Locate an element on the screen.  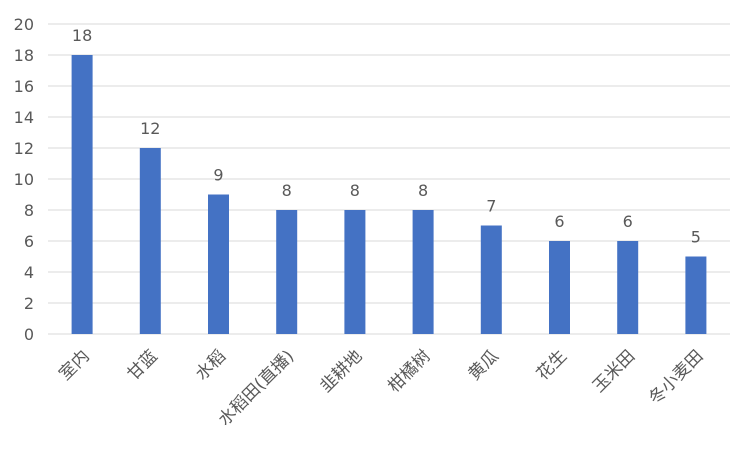
data-label: 18 is located at coordinates (82, 35).